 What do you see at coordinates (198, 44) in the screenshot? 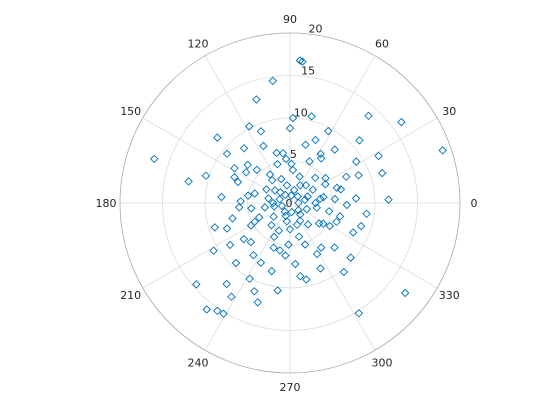
I see `theta-tick-label: 120` at bounding box center [198, 44].